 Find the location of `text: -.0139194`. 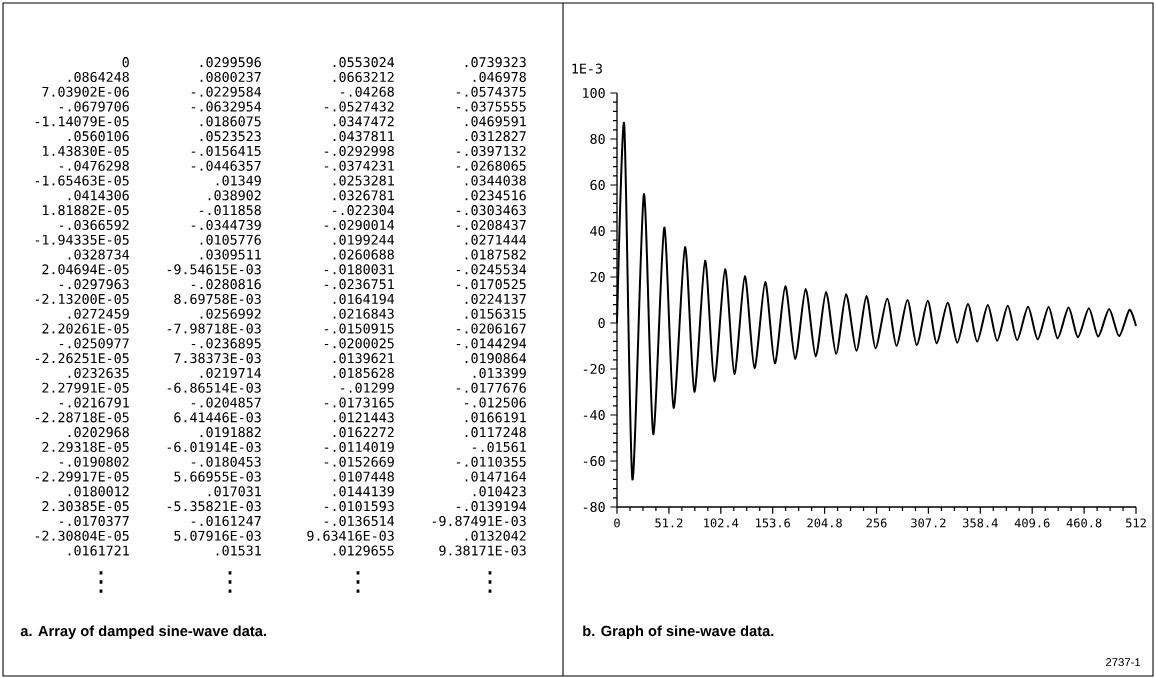

text: -.0139194 is located at coordinates (491, 506).